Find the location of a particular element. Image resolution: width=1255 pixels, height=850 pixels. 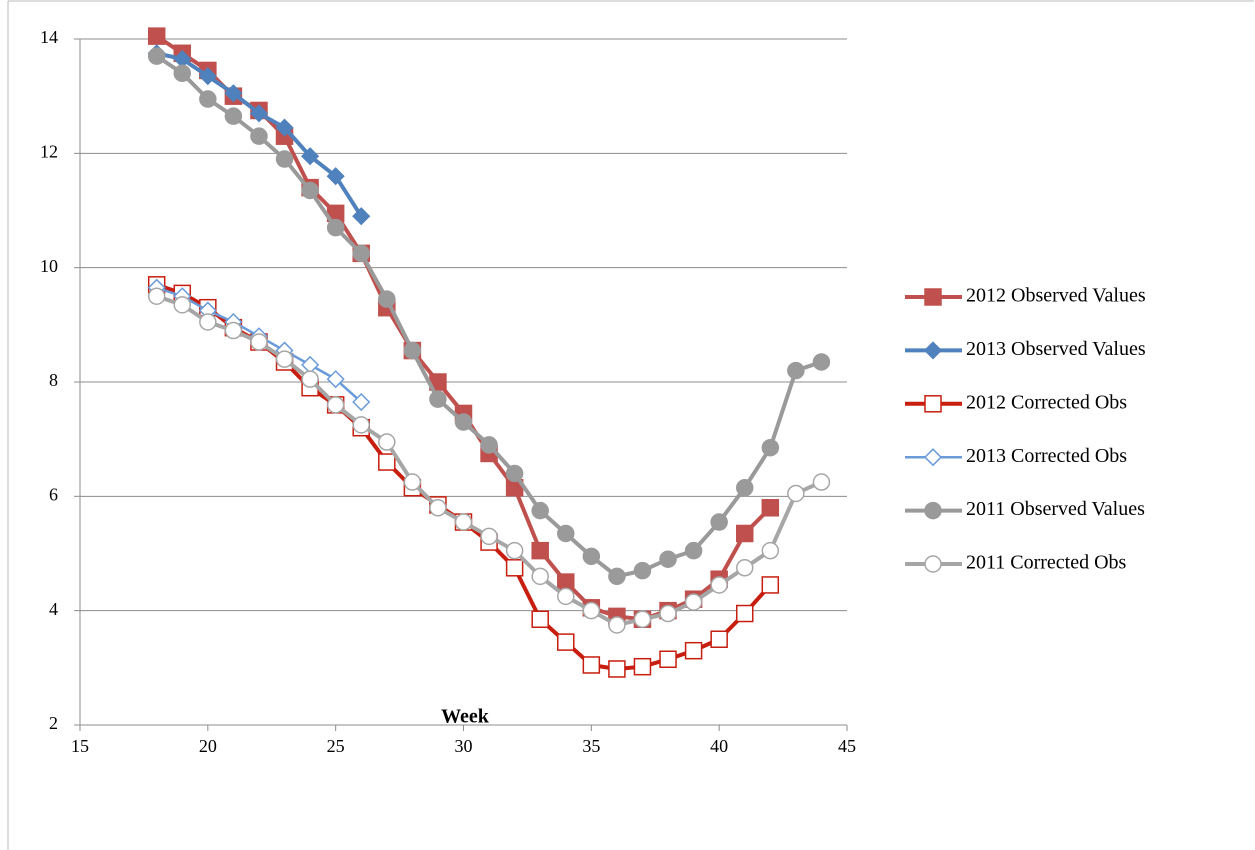

x-tick-label: 40 is located at coordinates (719, 746).